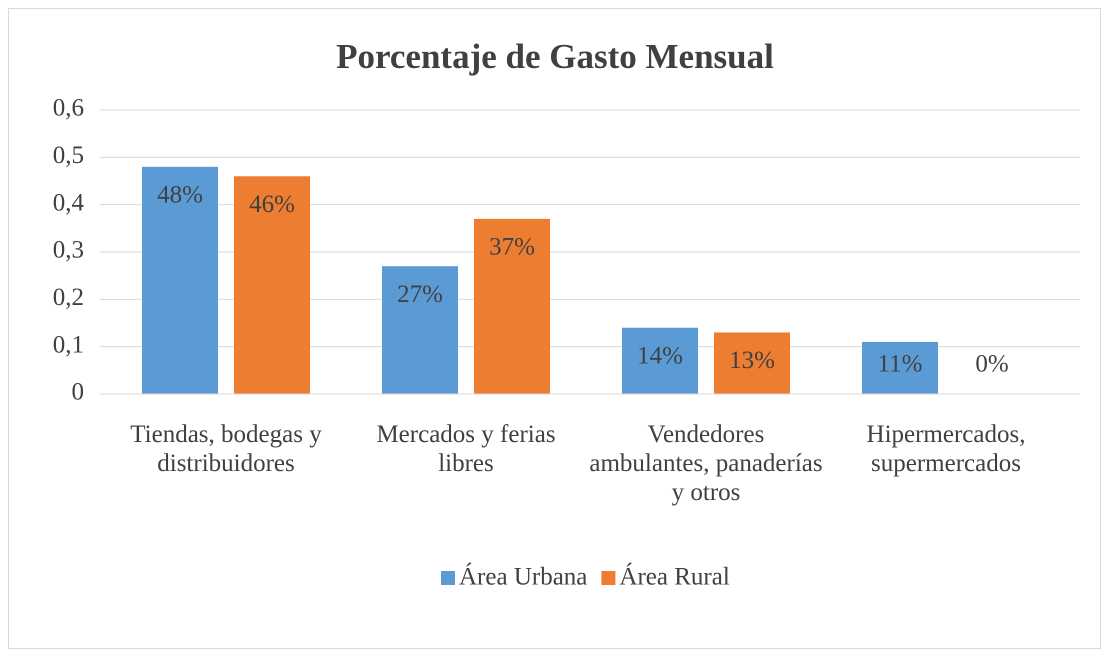 The height and width of the screenshot is (654, 1109). Describe the element at coordinates (68, 108) in the screenshot. I see `y-tick-label: 0,6` at that location.